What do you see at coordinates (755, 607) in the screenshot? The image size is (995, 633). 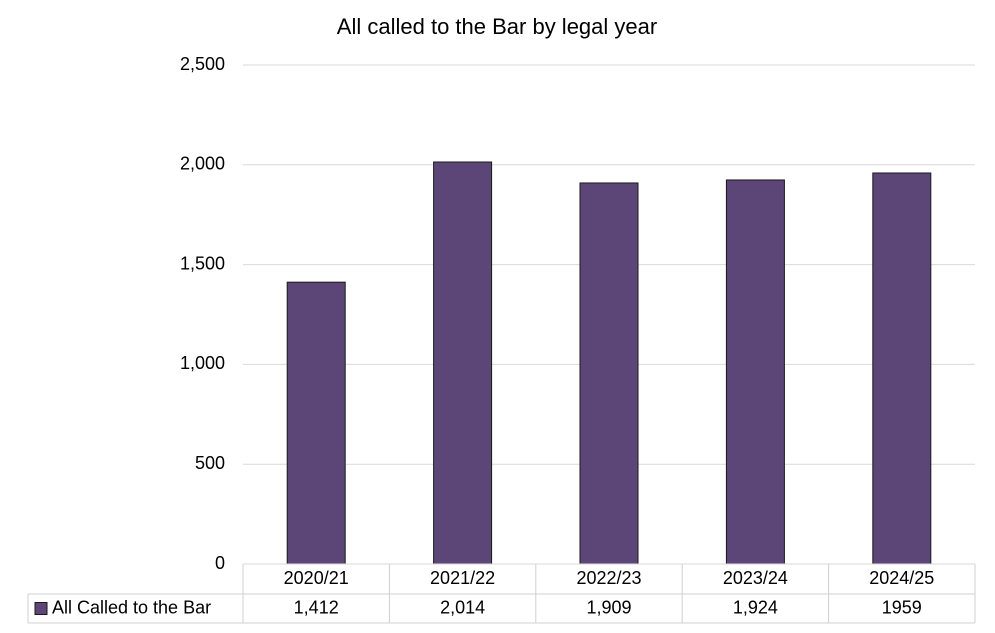 I see `table-value: 1,924` at bounding box center [755, 607].